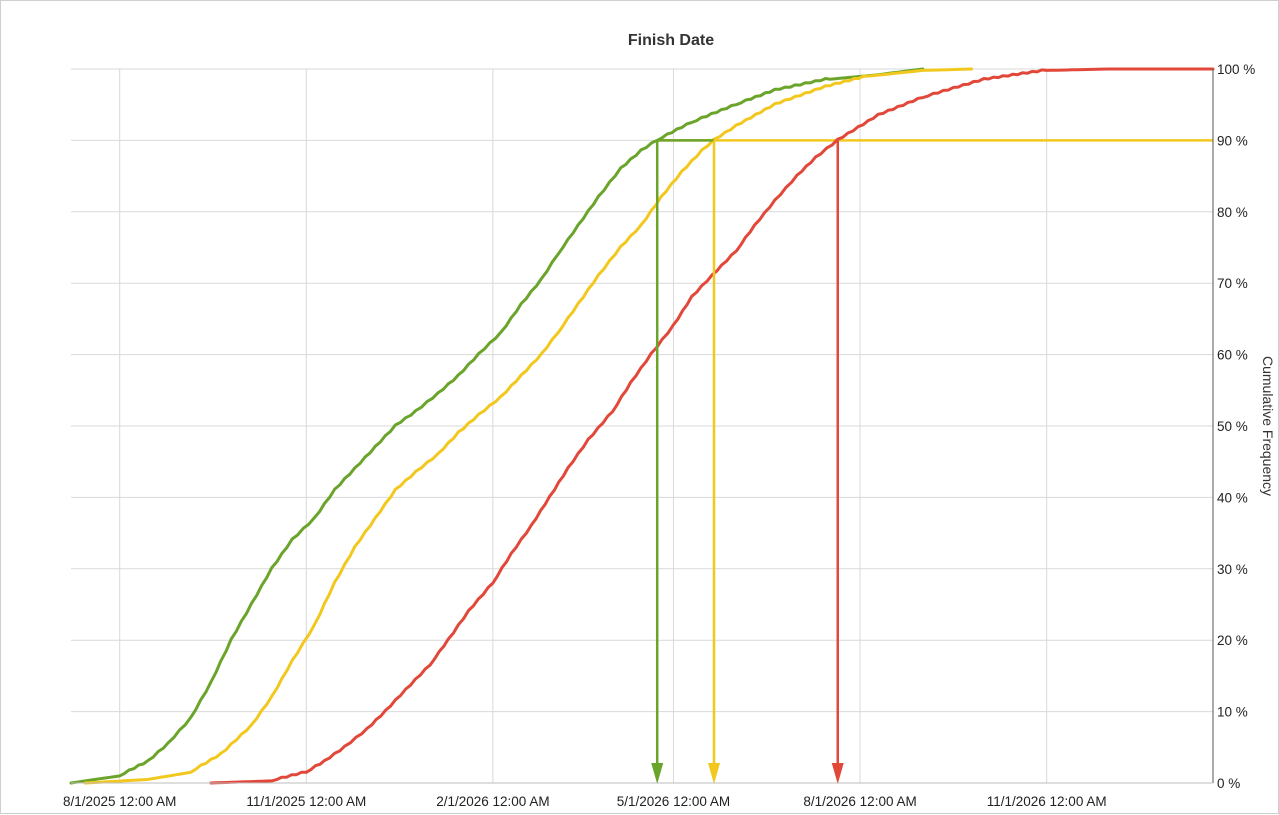 Image resolution: width=1279 pixels, height=815 pixels. I want to click on marker-layer, so click(747, 461).